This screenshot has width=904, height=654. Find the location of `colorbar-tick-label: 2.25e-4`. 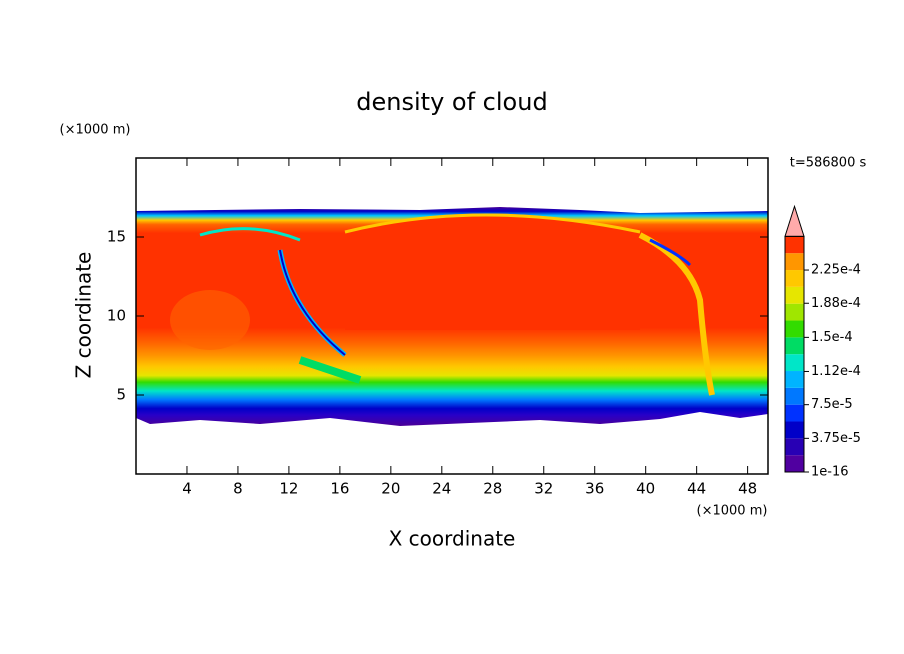

colorbar-tick-label: 2.25e-4 is located at coordinates (836, 270).